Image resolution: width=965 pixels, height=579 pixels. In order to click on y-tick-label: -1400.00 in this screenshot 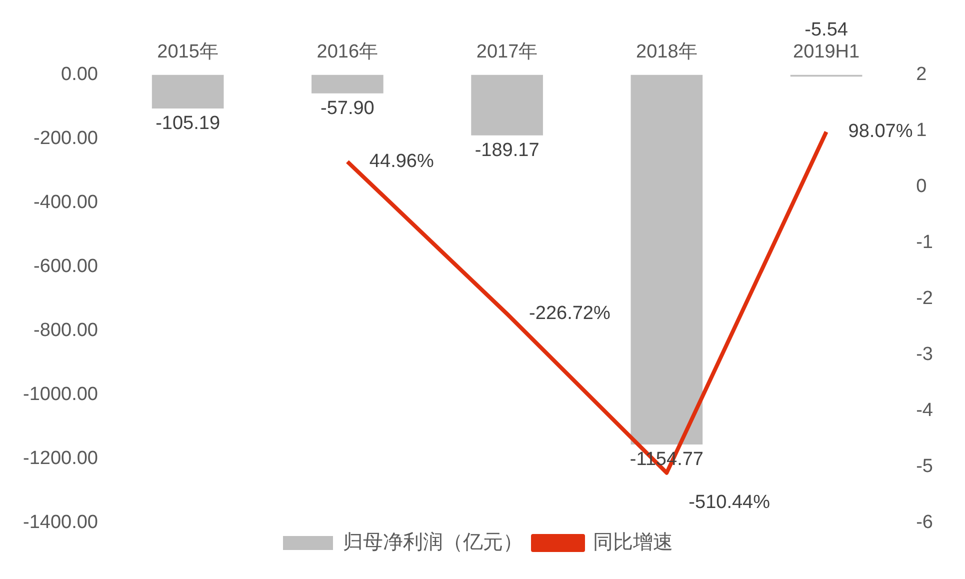, I will do `click(60, 523)`.